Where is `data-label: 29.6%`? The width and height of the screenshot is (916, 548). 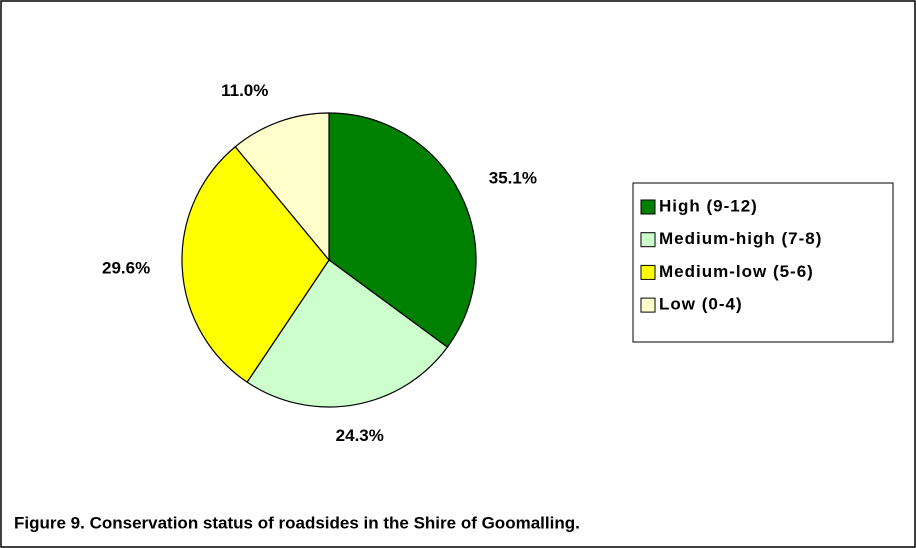 data-label: 29.6% is located at coordinates (126, 267).